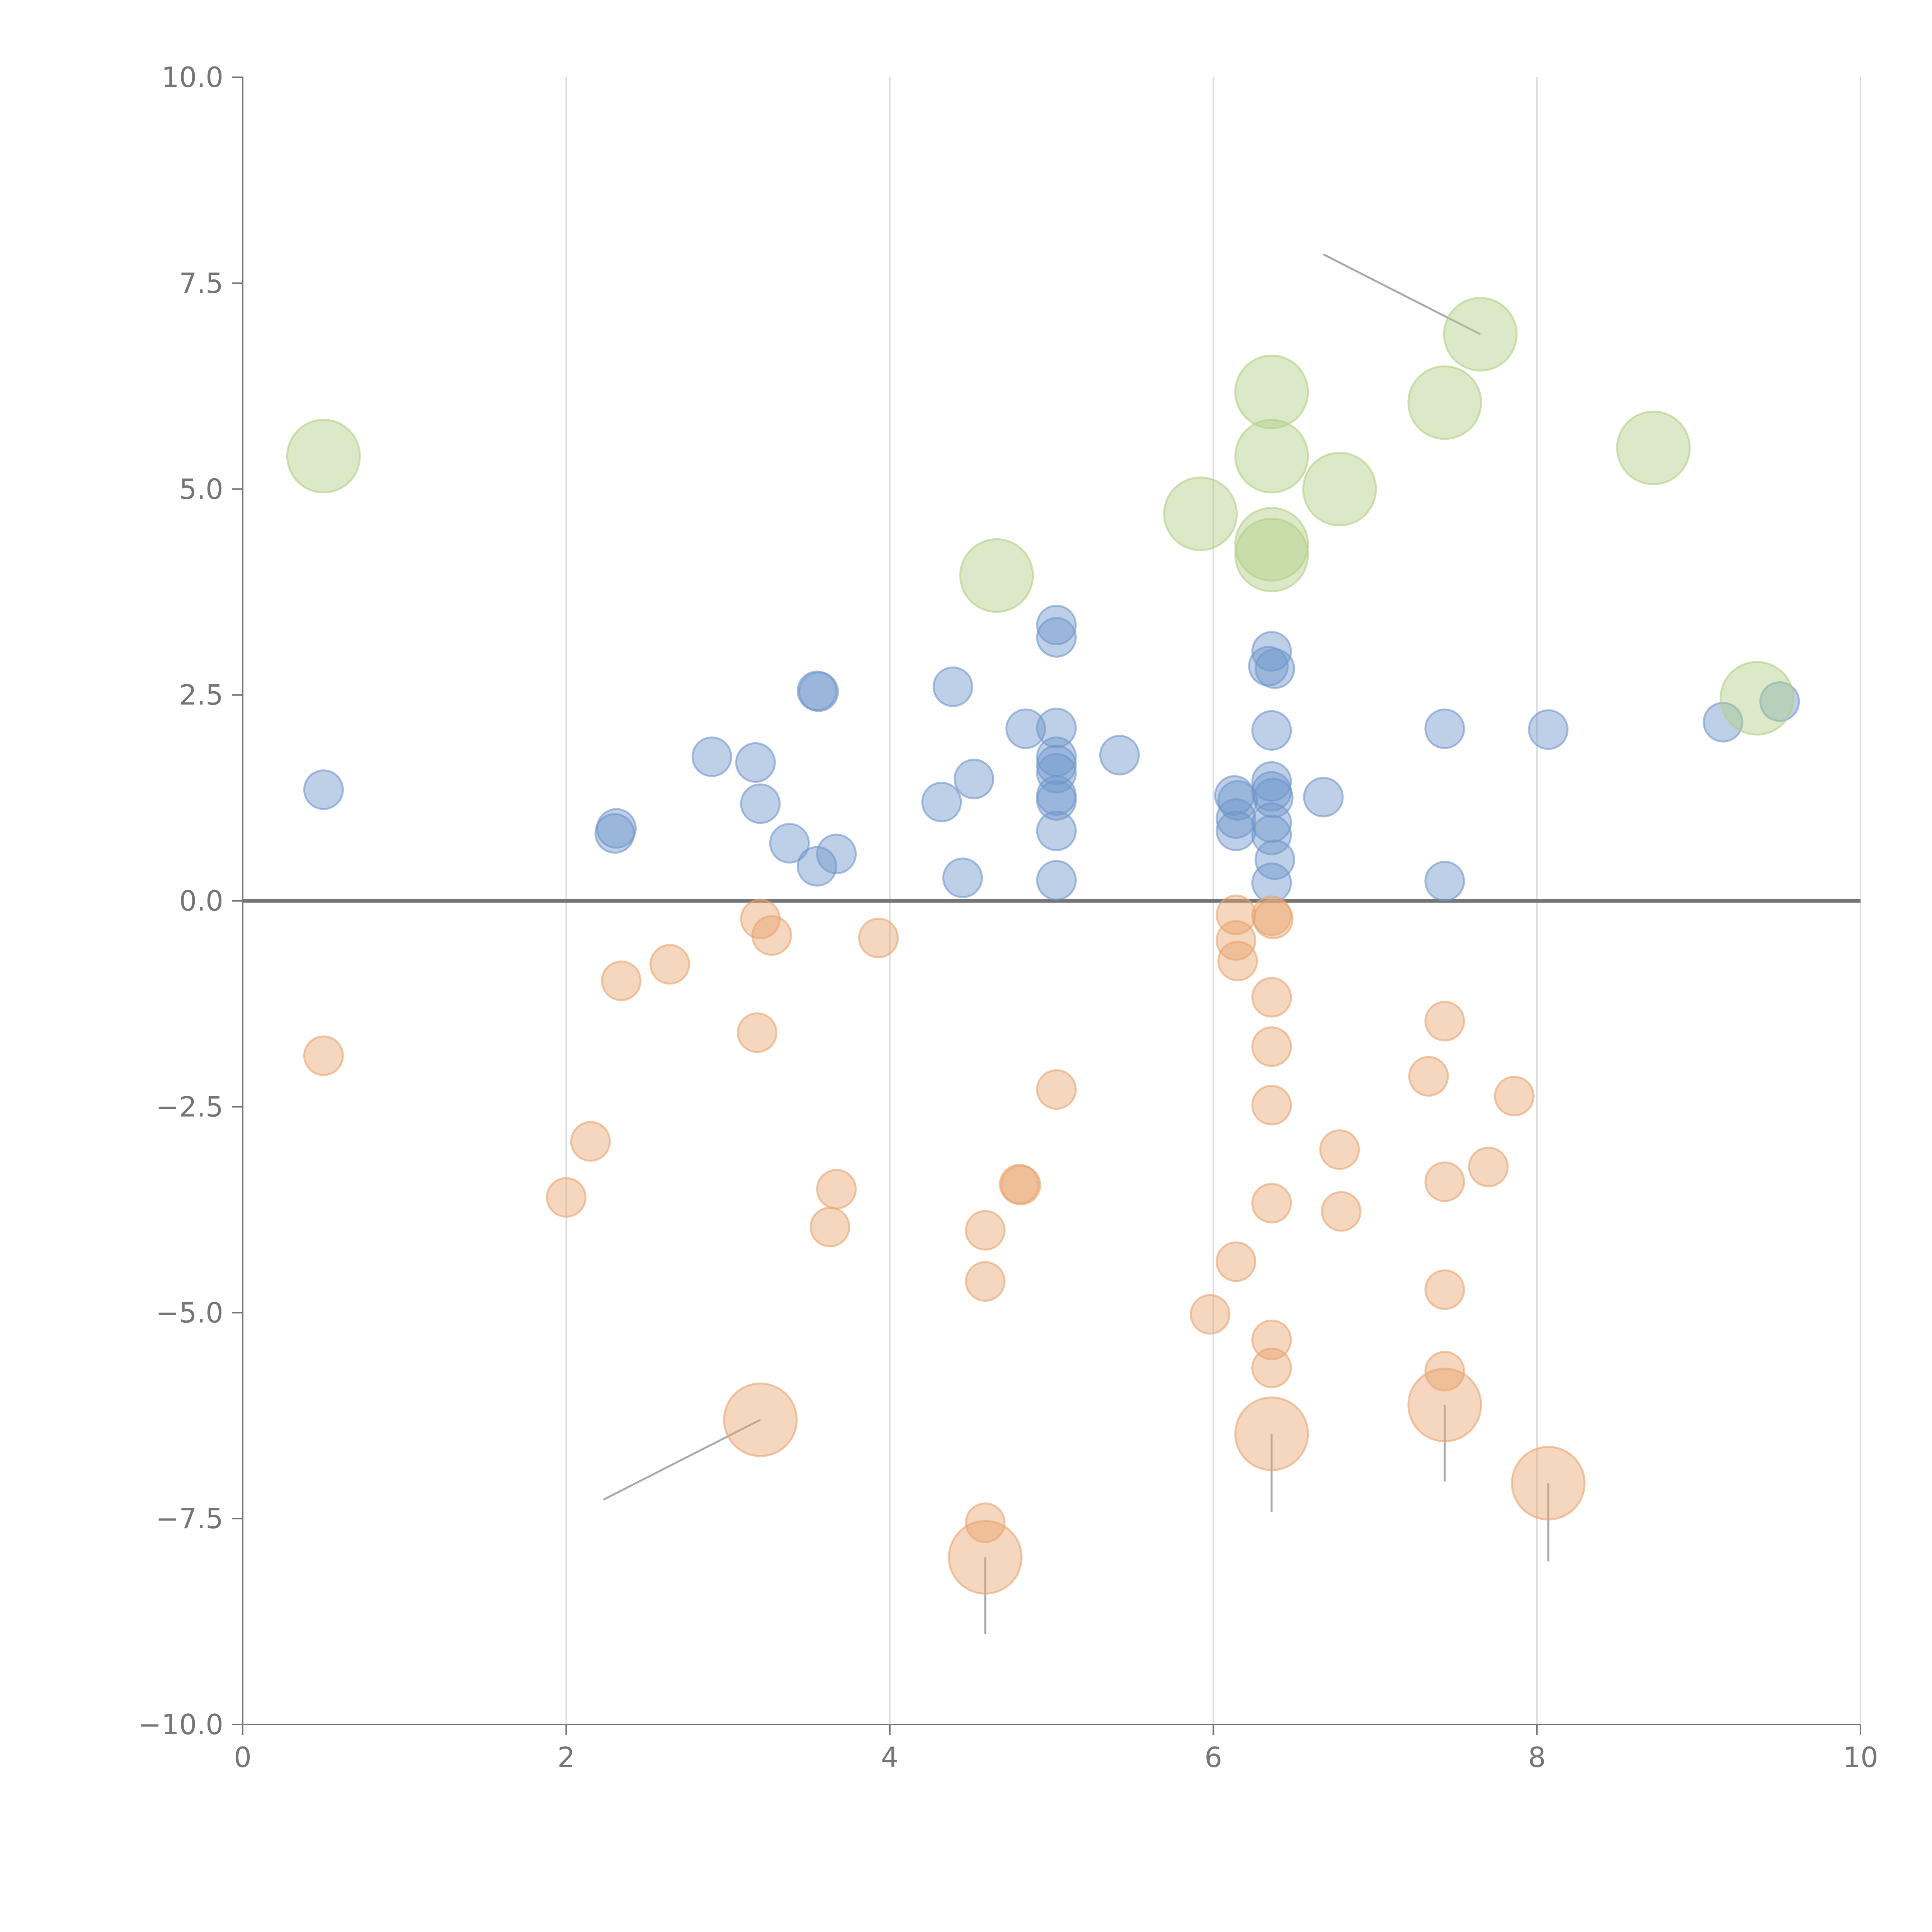 The image size is (1932, 1932). I want to click on y-tick-label: −5.0, so click(190, 1312).